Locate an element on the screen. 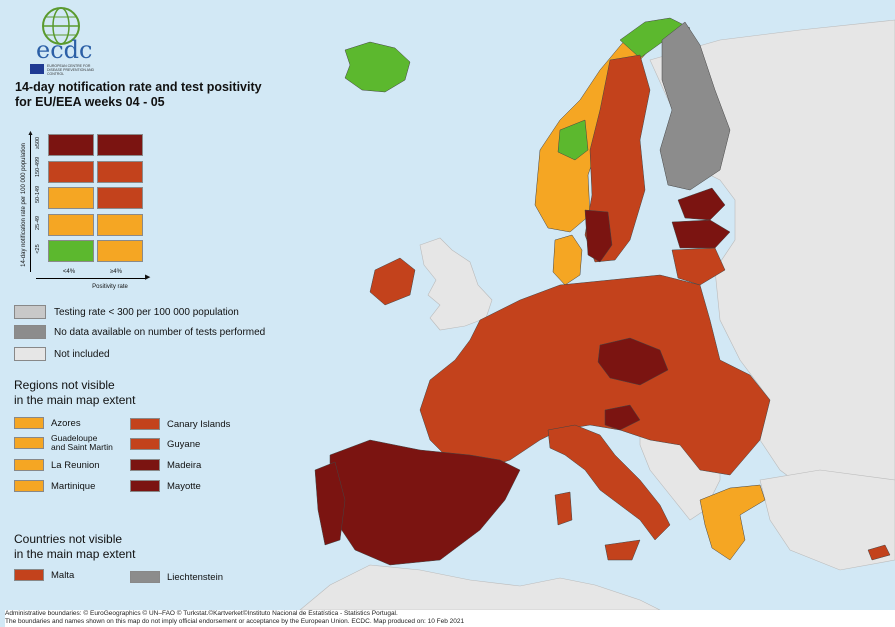  matrix-x-axis is located at coordinates (91, 278).